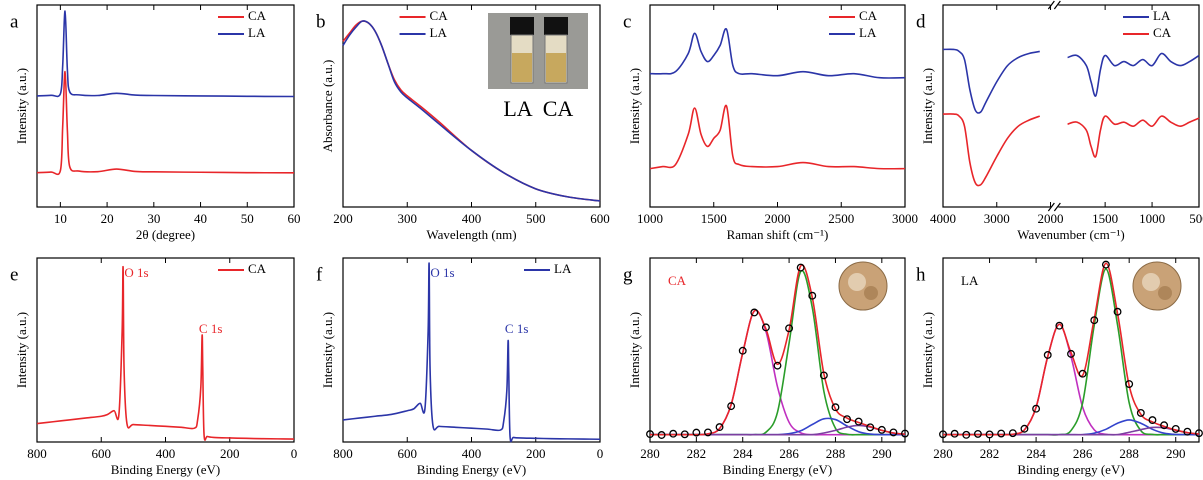 This screenshot has width=1203, height=480. What do you see at coordinates (778, 234) in the screenshot?
I see `x-axis-label: Raman shift (cm⁻¹)` at bounding box center [778, 234].